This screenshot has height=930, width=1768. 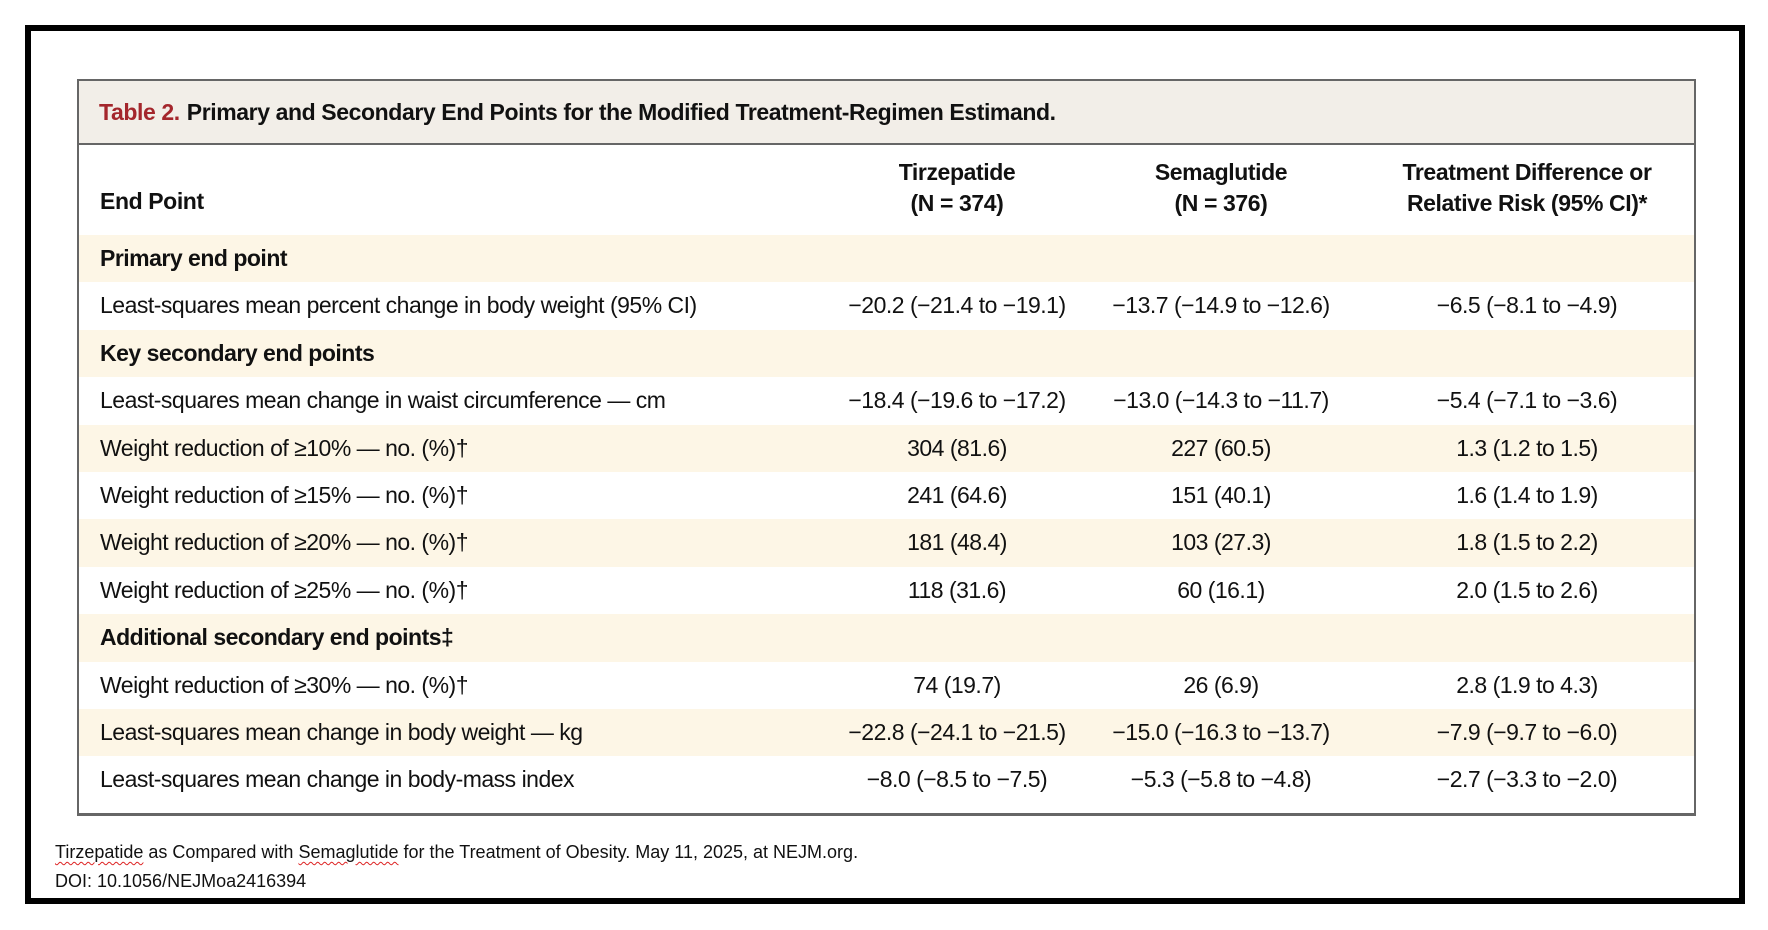 I want to click on difference-value: 1.3 (1.2 to 1.5), so click(x=1527, y=447).